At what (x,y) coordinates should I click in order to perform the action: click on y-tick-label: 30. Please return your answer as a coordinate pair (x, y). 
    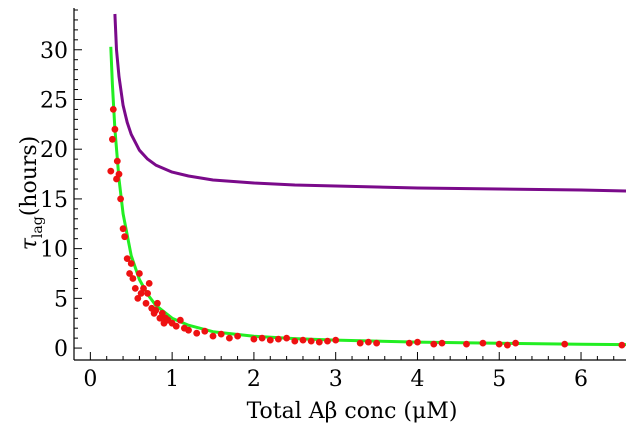
    Looking at the image, I should click on (54, 51).